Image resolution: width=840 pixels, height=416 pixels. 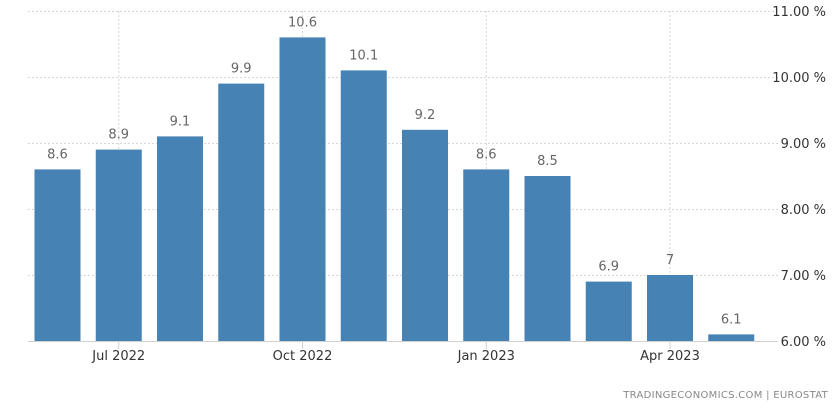 What do you see at coordinates (486, 356) in the screenshot?
I see `x-tick-label: Jan 2023` at bounding box center [486, 356].